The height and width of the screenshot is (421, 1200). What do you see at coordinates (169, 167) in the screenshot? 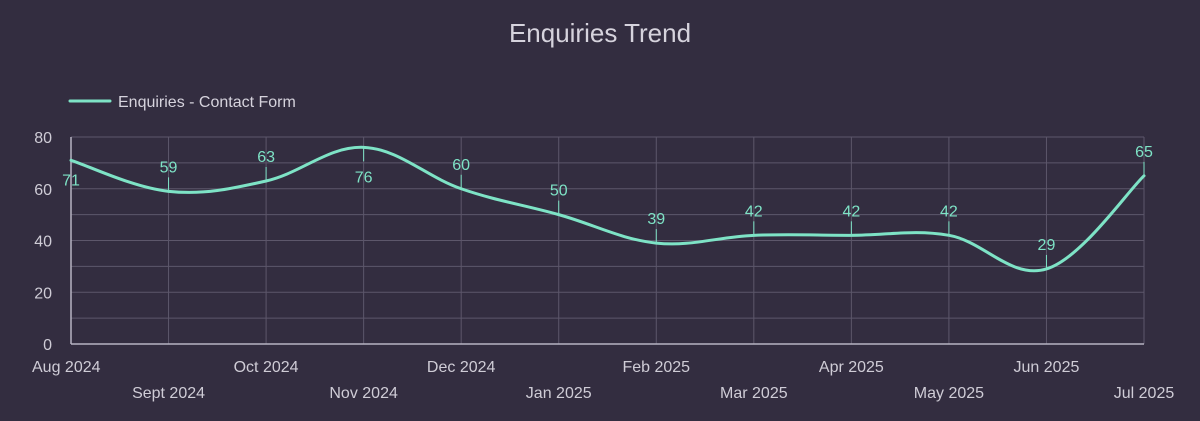
I see `data-label: 59` at bounding box center [169, 167].